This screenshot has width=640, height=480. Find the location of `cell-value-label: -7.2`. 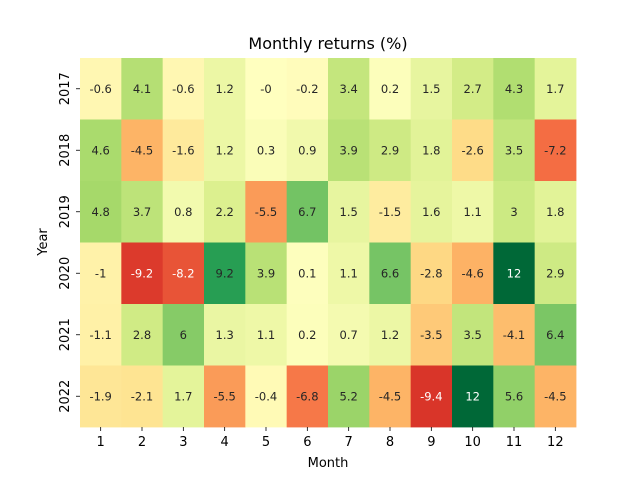

cell-value-label: -7.2 is located at coordinates (555, 150).